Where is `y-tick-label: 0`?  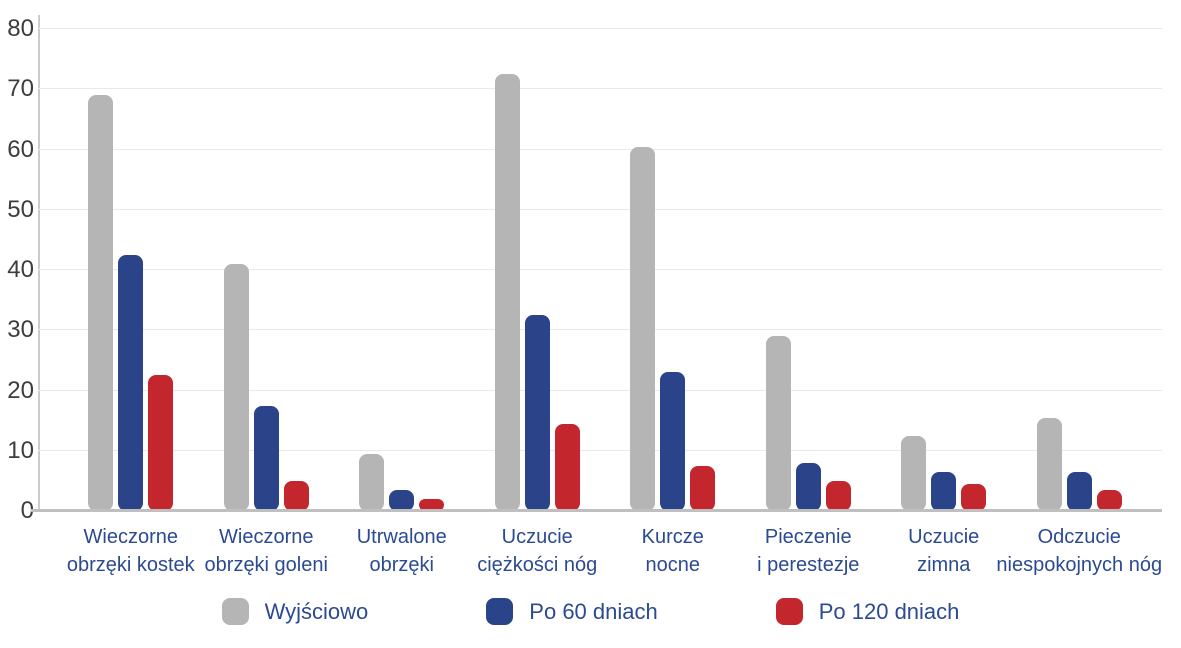 y-tick-label: 0 is located at coordinates (27, 510).